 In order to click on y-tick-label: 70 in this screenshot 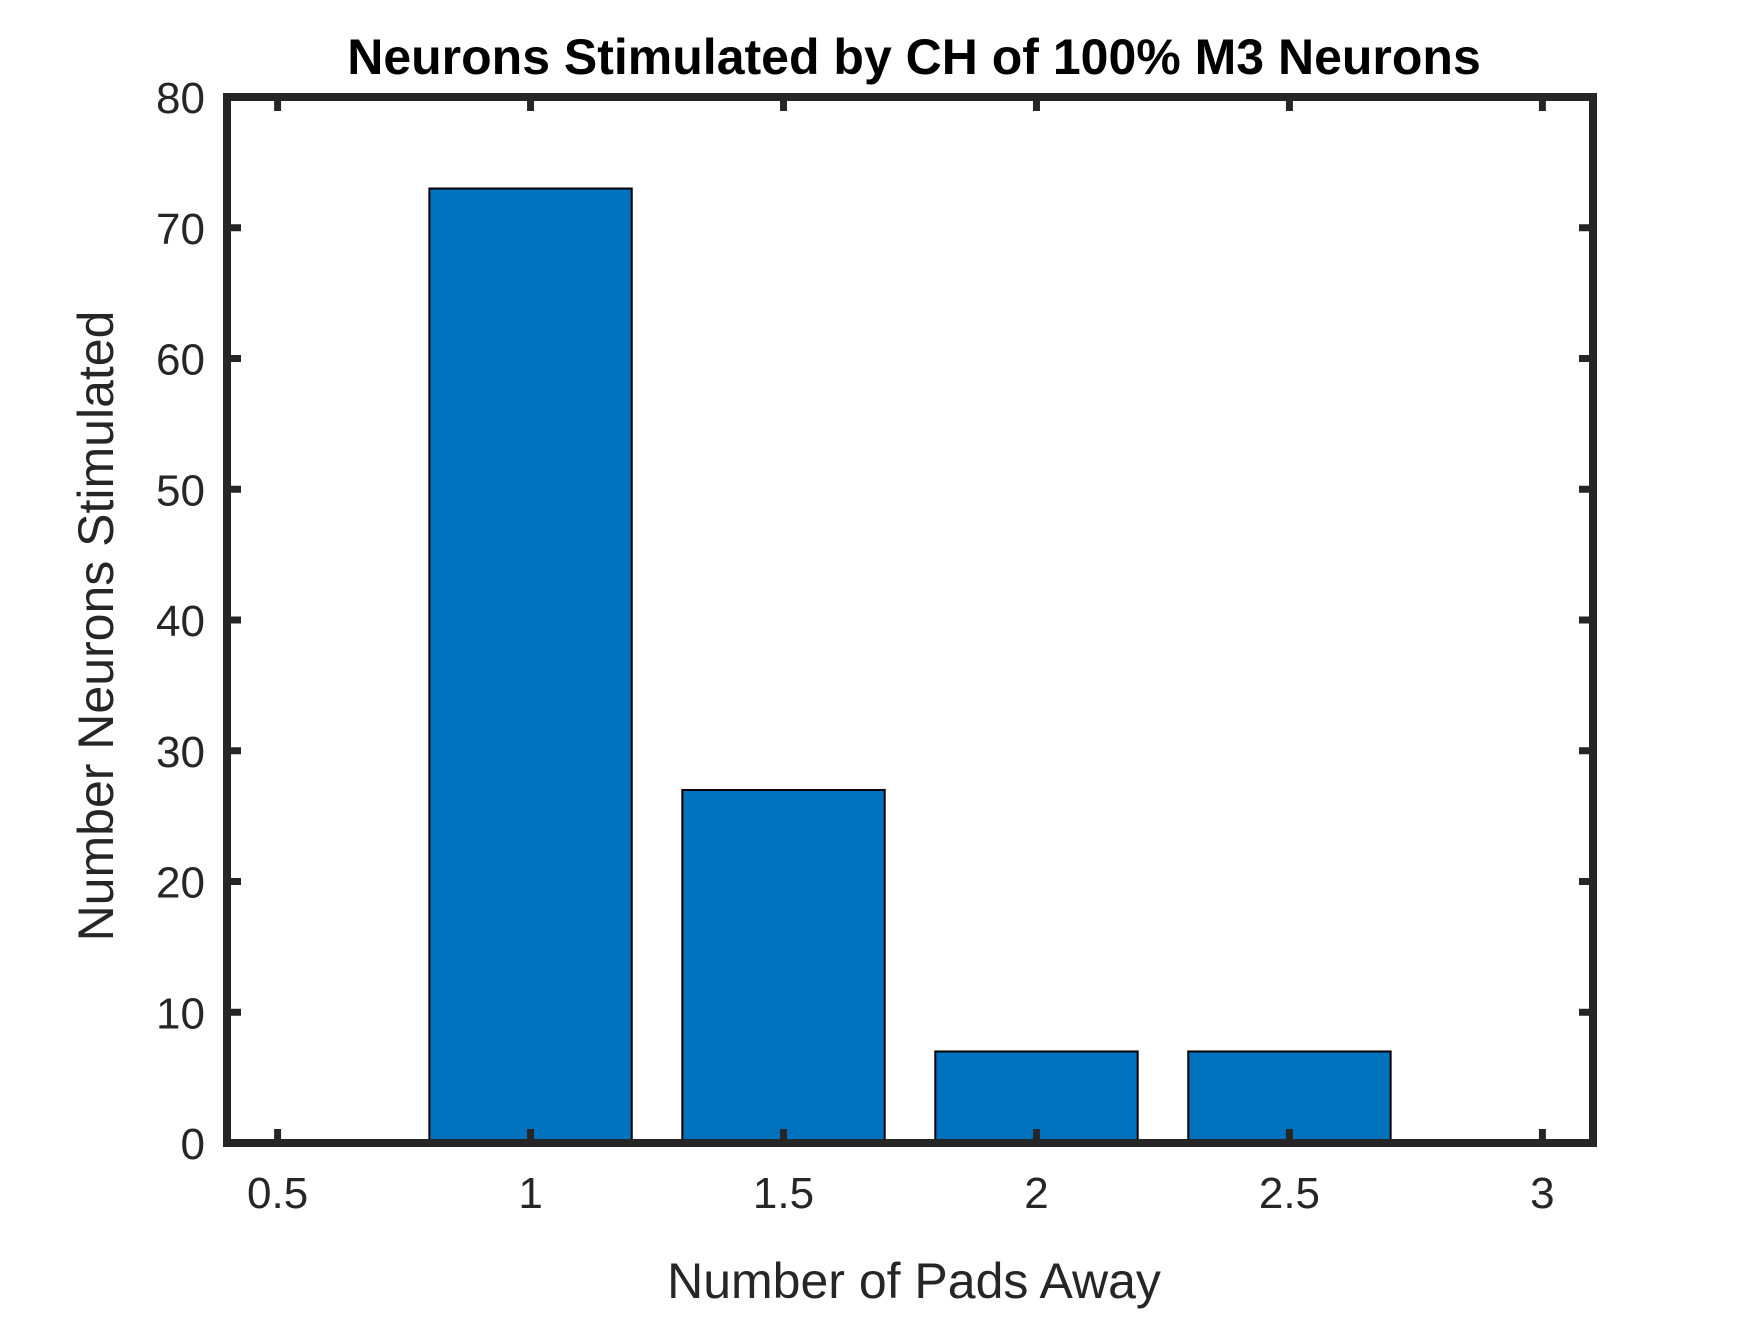, I will do `click(180, 229)`.